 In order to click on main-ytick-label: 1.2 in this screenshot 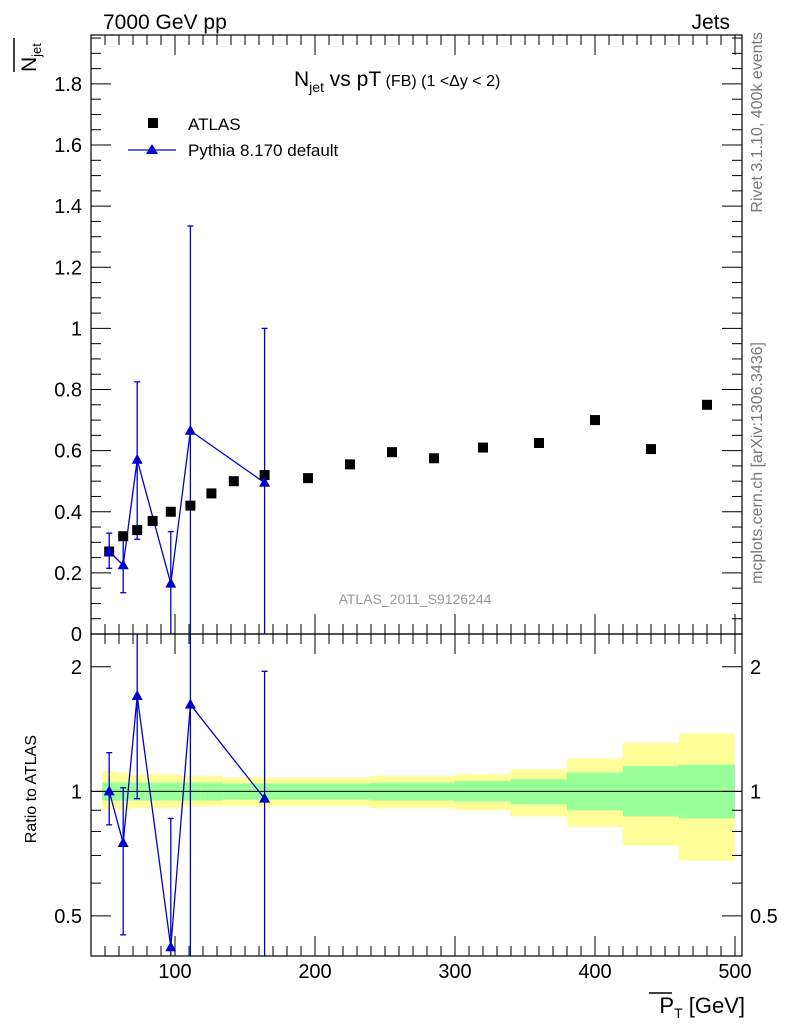, I will do `click(68, 268)`.